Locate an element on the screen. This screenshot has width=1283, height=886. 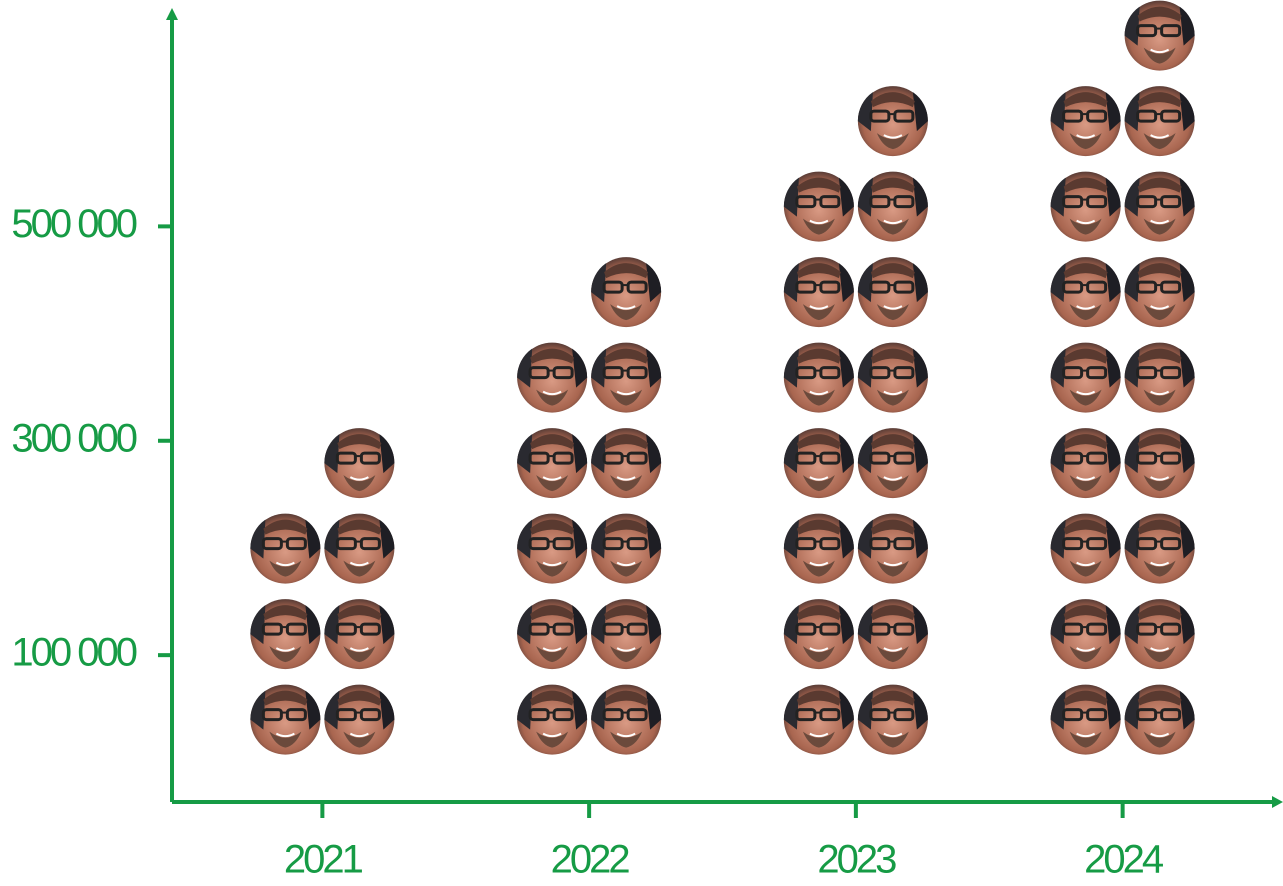
x-tick-label: 2024 is located at coordinates (1124, 860).